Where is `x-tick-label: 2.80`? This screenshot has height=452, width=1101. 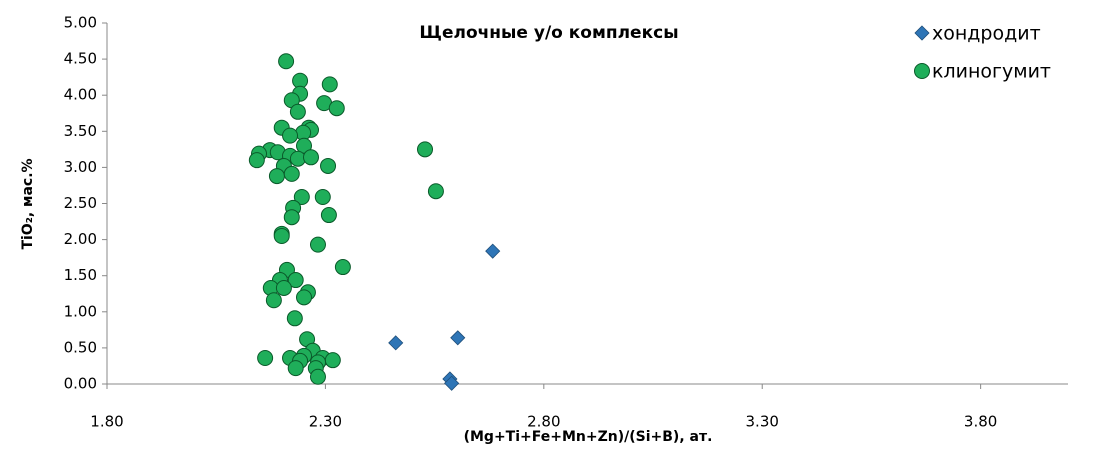
x-tick-label: 2.80 is located at coordinates (543, 422).